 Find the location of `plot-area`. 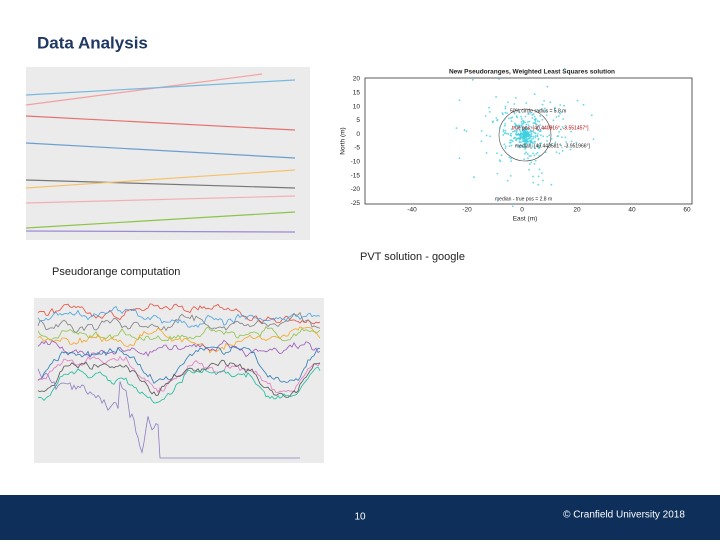

plot-area is located at coordinates (528, 141).